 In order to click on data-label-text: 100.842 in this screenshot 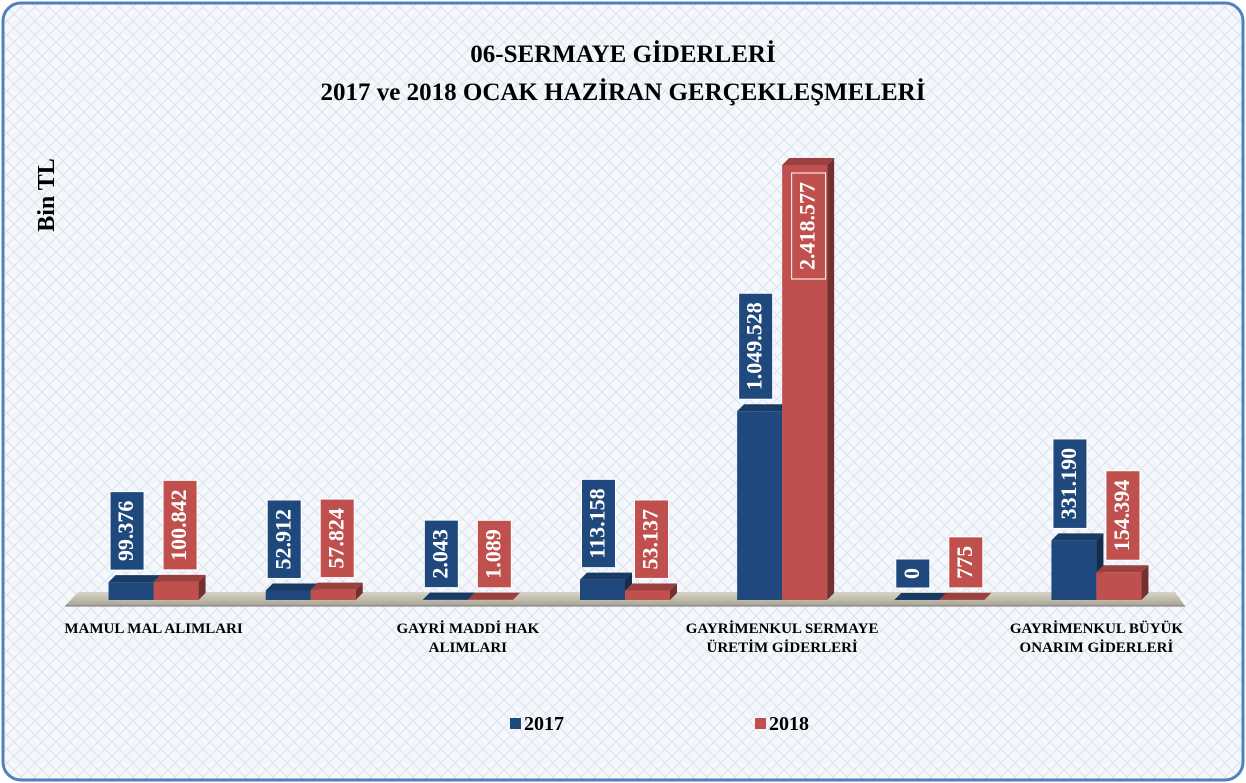, I will do `click(178, 525)`.